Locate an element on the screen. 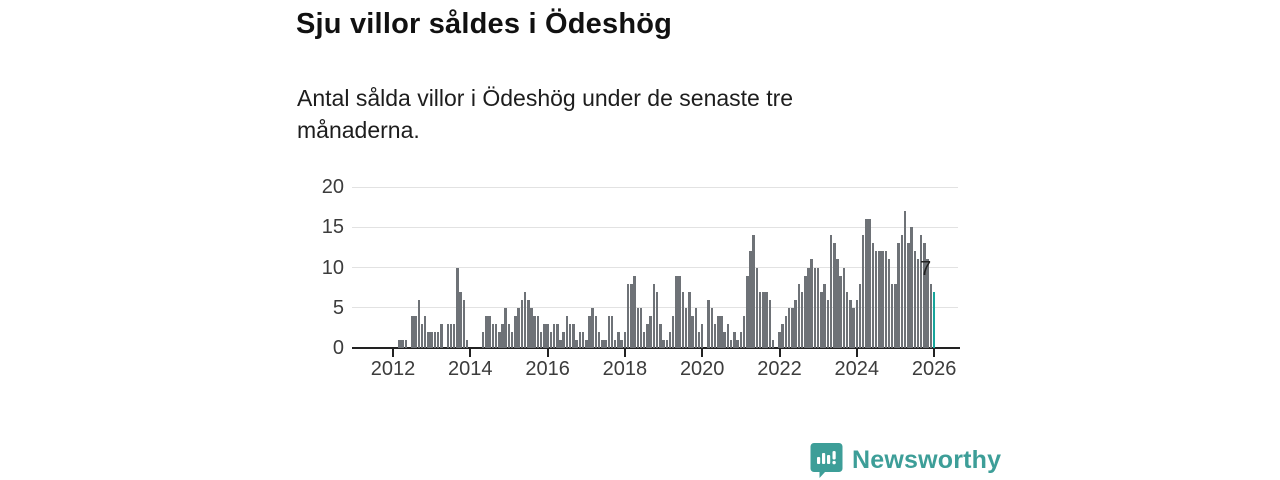 This screenshot has width=1280, height=480. page-title: Sju villor såldes i Ödeshög is located at coordinates (484, 24).